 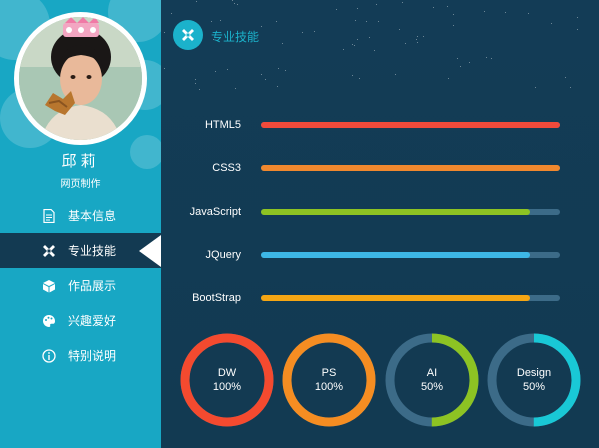 What do you see at coordinates (92, 356) in the screenshot?
I see `nav-item-label: 特别说明` at bounding box center [92, 356].